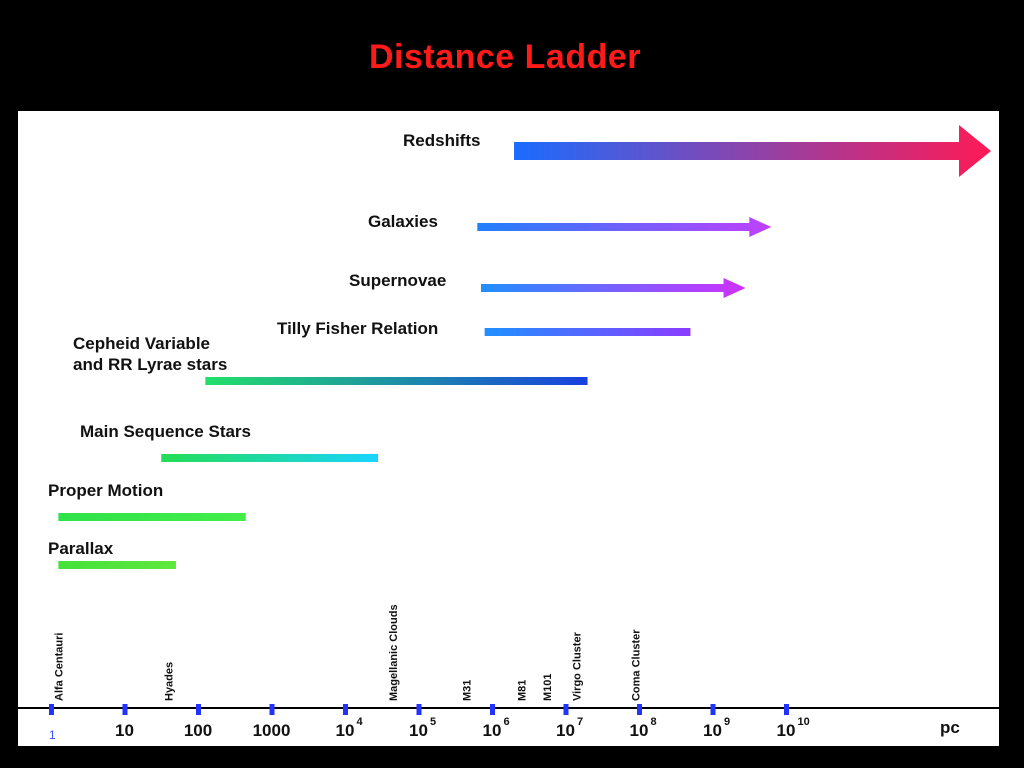 The height and width of the screenshot is (768, 1024). Describe the element at coordinates (81, 548) in the screenshot. I see `label-parallax: Parallax` at that location.